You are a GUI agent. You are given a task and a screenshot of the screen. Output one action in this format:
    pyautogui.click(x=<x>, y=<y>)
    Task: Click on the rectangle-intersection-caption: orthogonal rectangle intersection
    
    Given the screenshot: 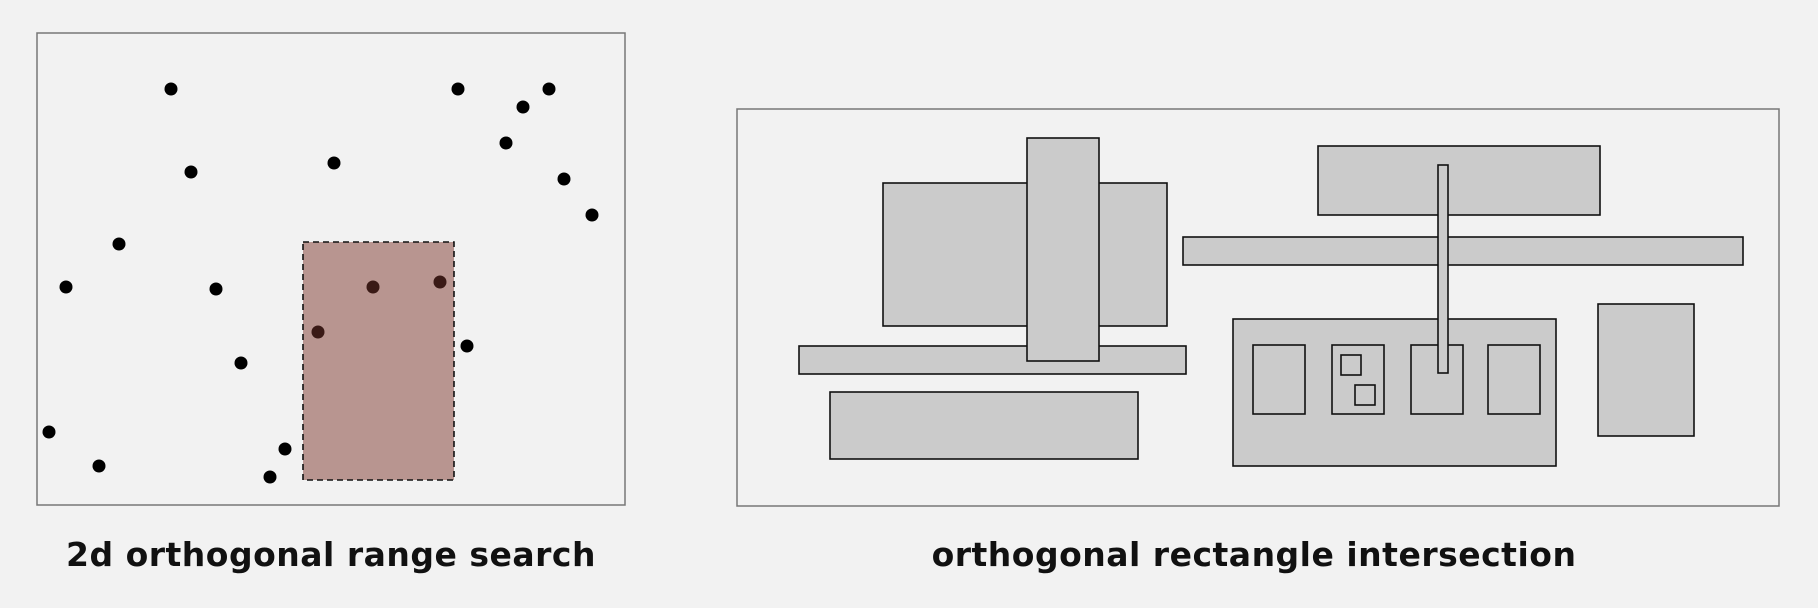 What is the action you would take?
    pyautogui.click(x=1254, y=554)
    